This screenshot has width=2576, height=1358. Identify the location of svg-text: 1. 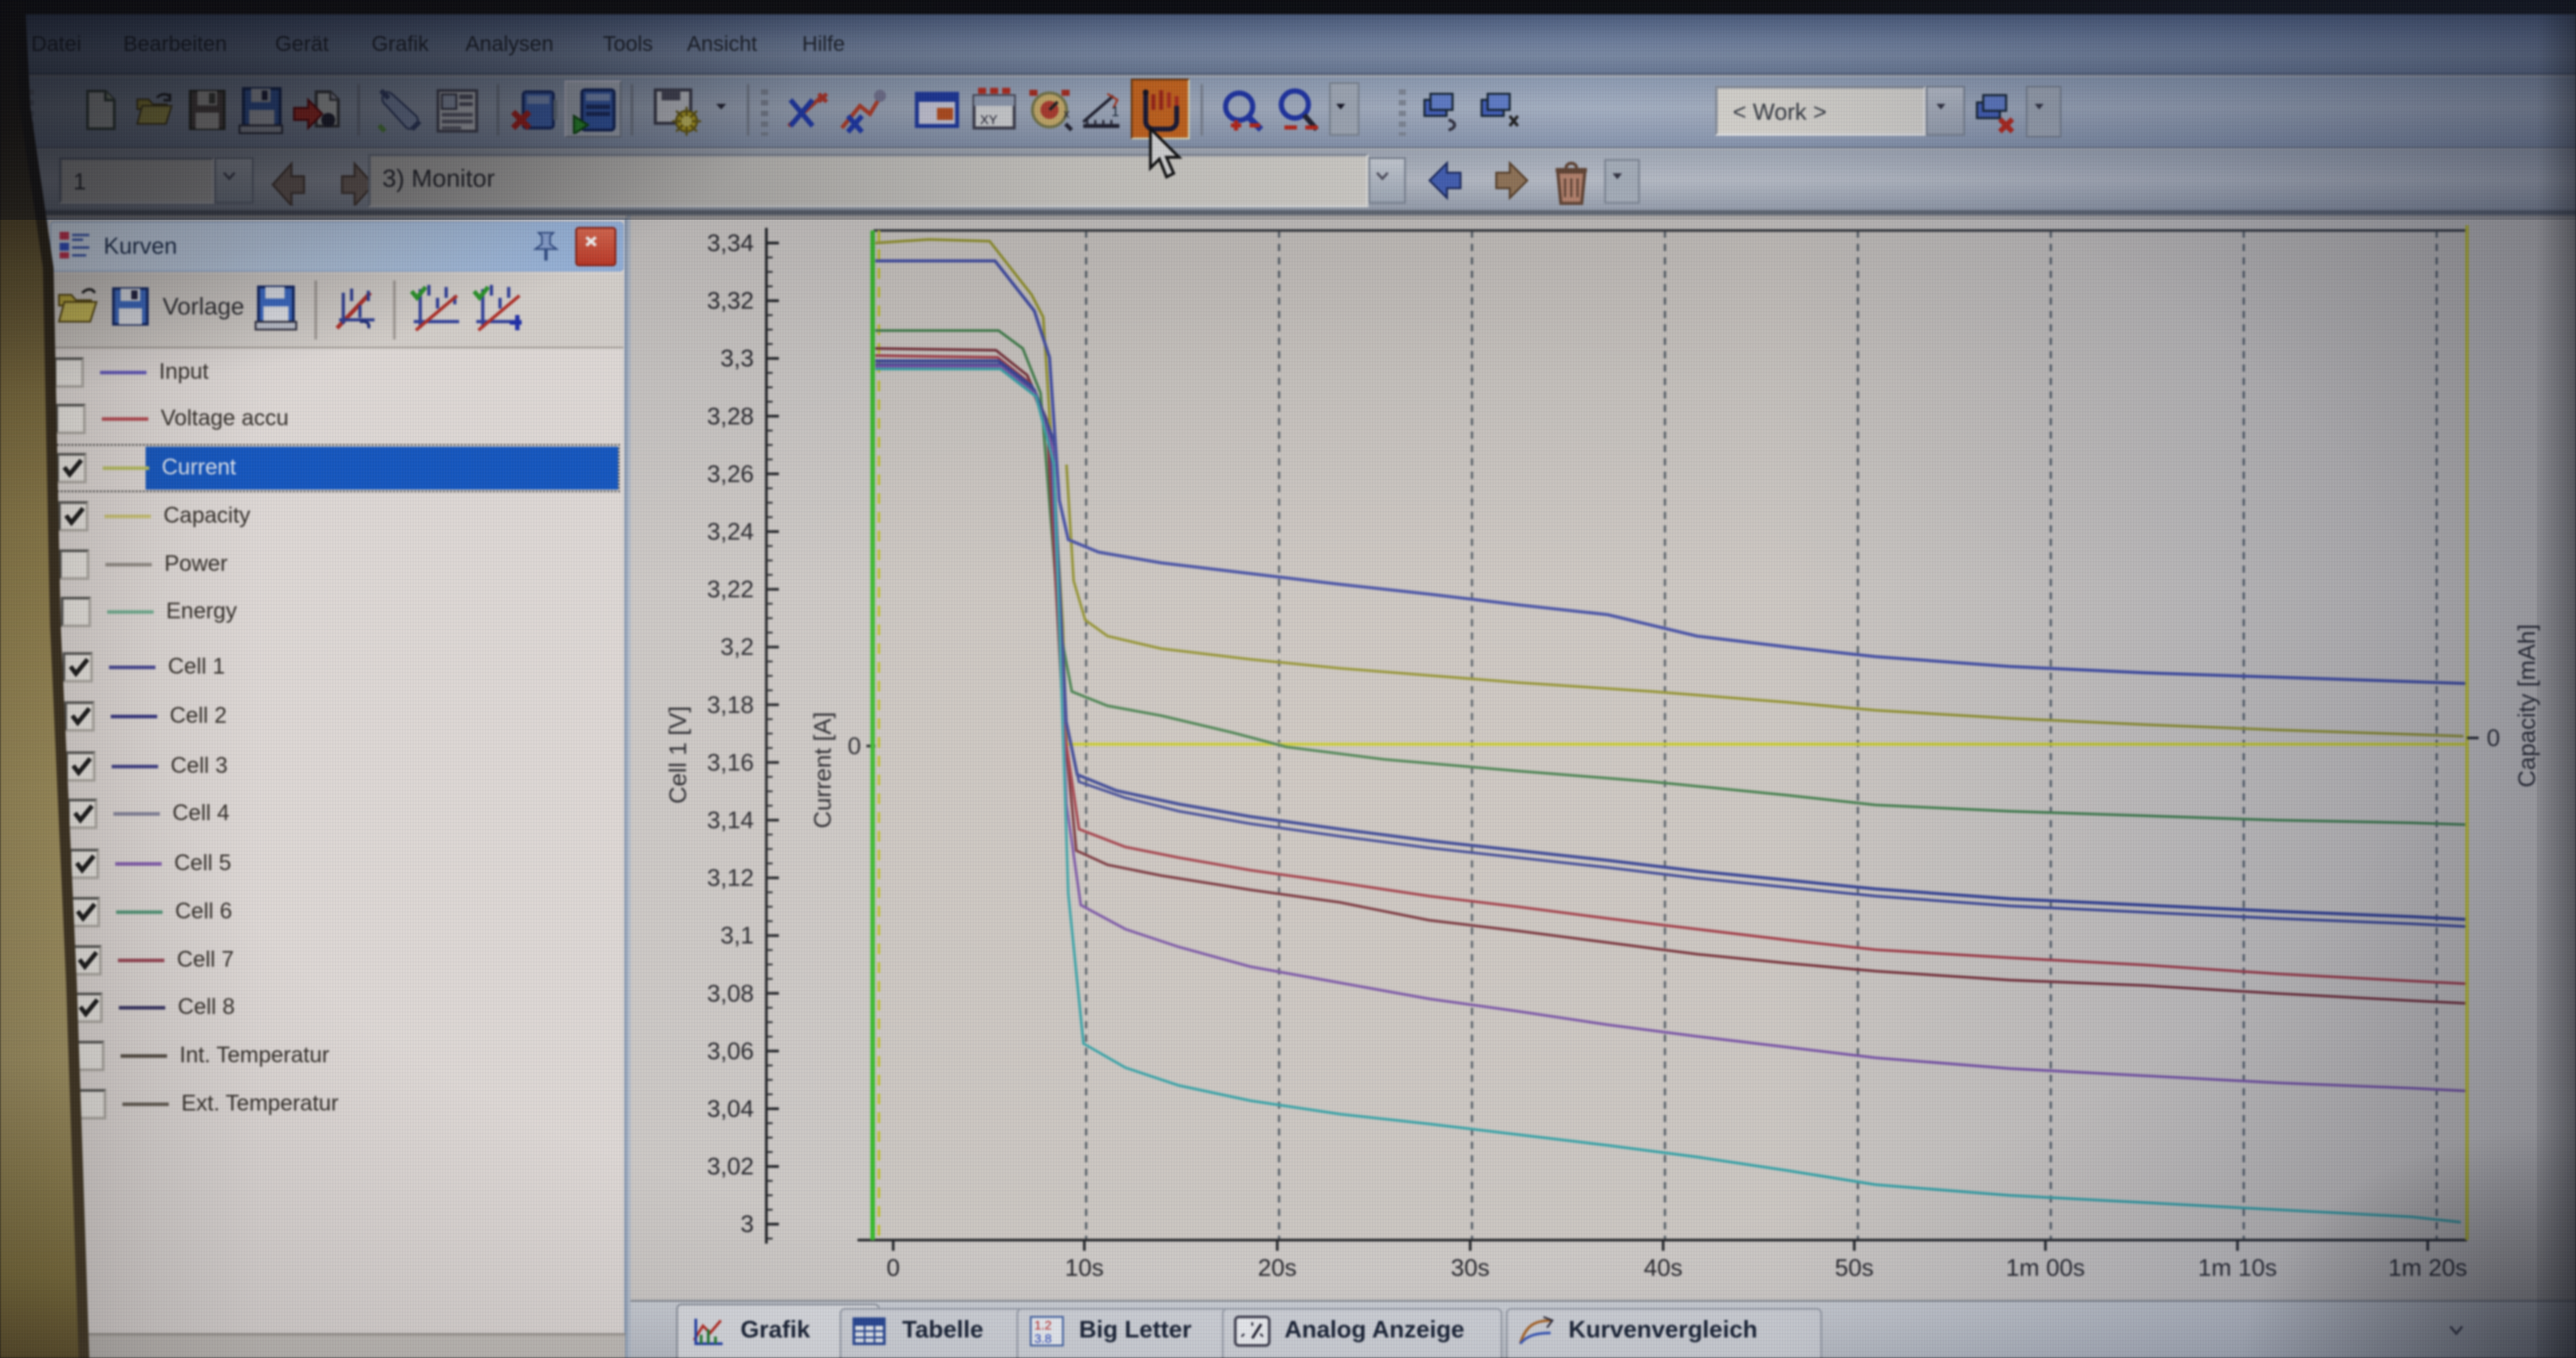
(1115, 112).